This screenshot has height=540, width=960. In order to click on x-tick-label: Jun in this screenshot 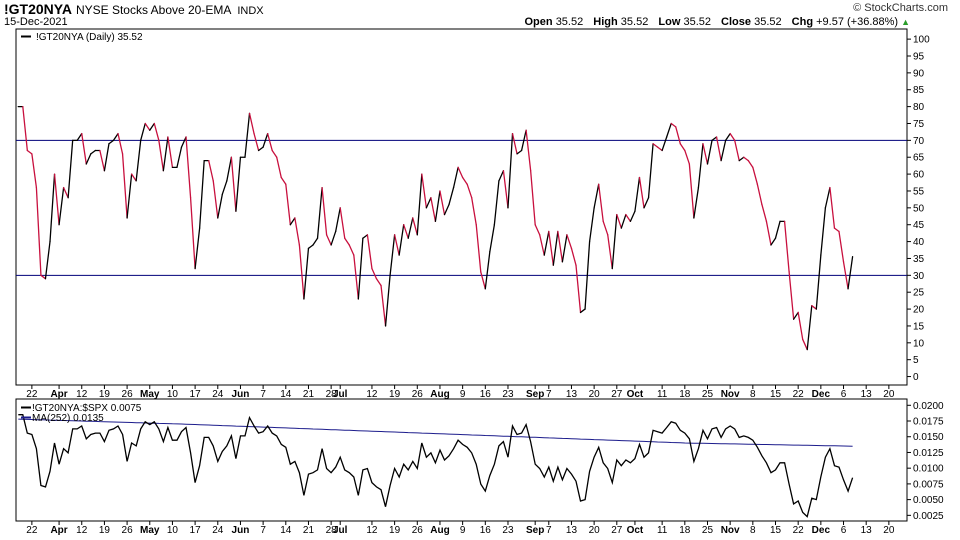, I will do `click(241, 530)`.